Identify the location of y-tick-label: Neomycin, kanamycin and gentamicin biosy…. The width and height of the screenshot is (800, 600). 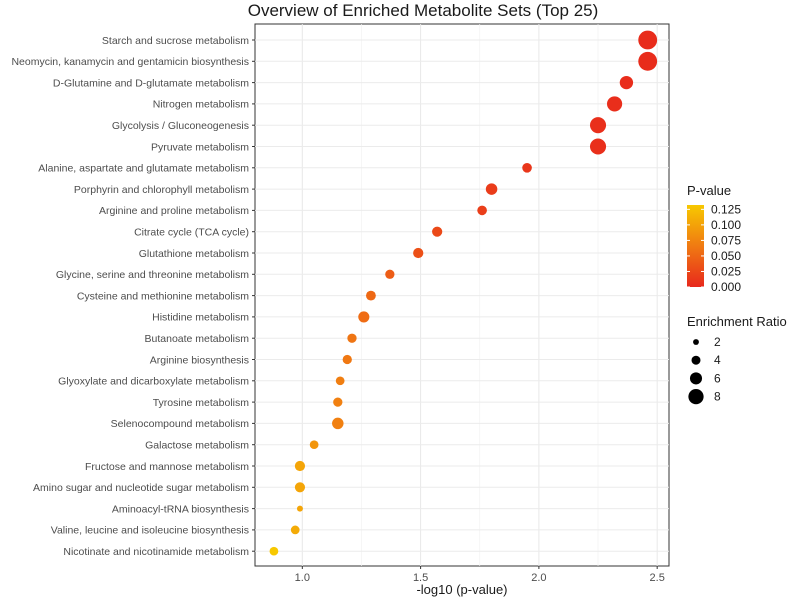
(130, 62).